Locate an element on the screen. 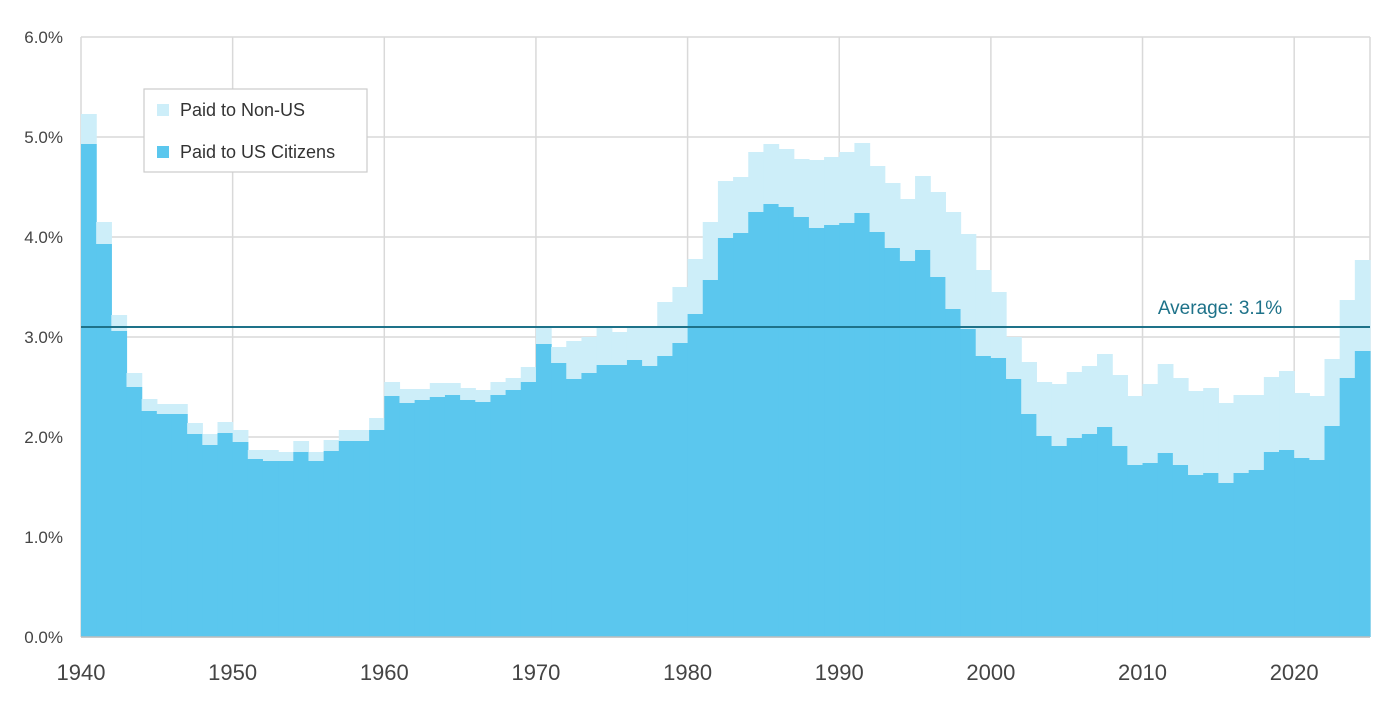  legend-box is located at coordinates (255, 130).